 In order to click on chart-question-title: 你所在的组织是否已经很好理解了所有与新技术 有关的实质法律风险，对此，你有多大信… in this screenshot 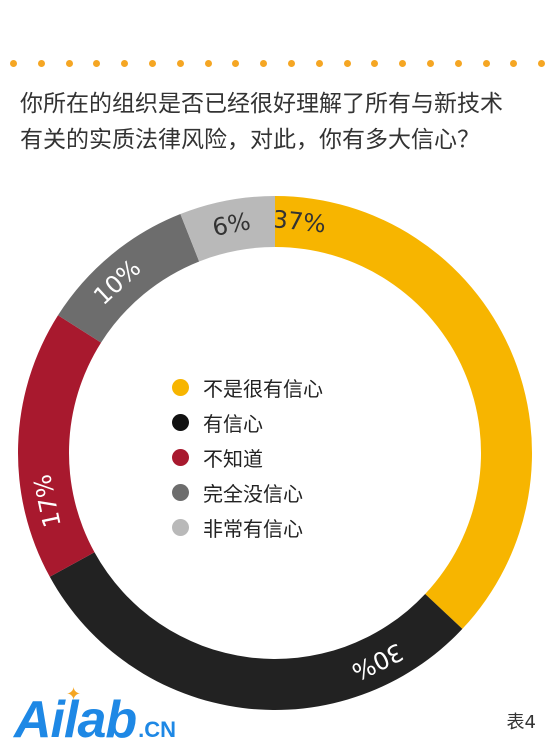, I will do `click(280, 122)`.